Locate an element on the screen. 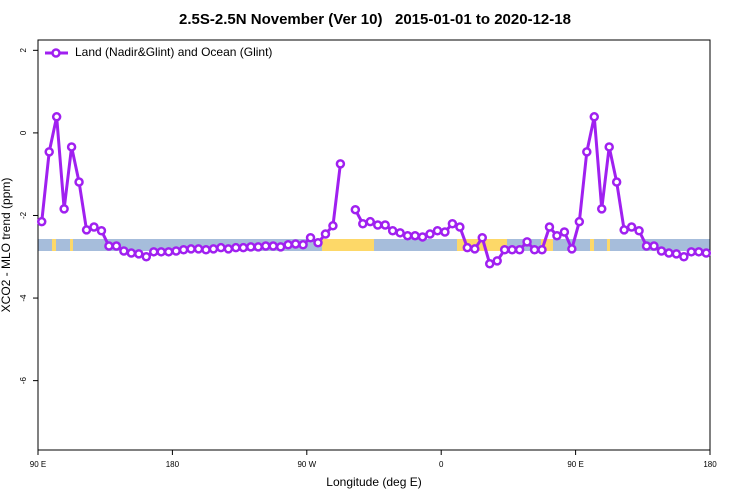  y-tick-label: 2 is located at coordinates (23, 50).